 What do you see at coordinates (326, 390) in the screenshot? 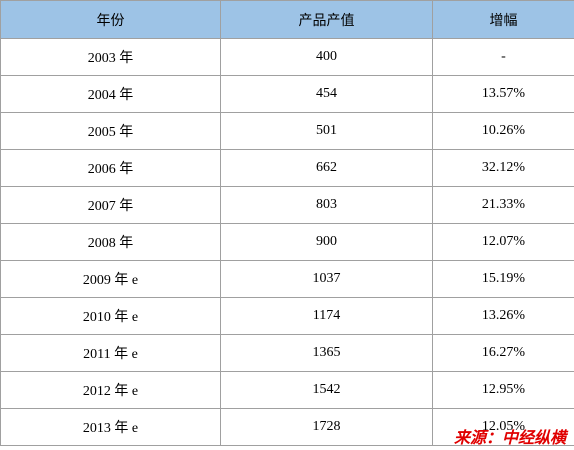
I see `table-cell: 1542` at bounding box center [326, 390].